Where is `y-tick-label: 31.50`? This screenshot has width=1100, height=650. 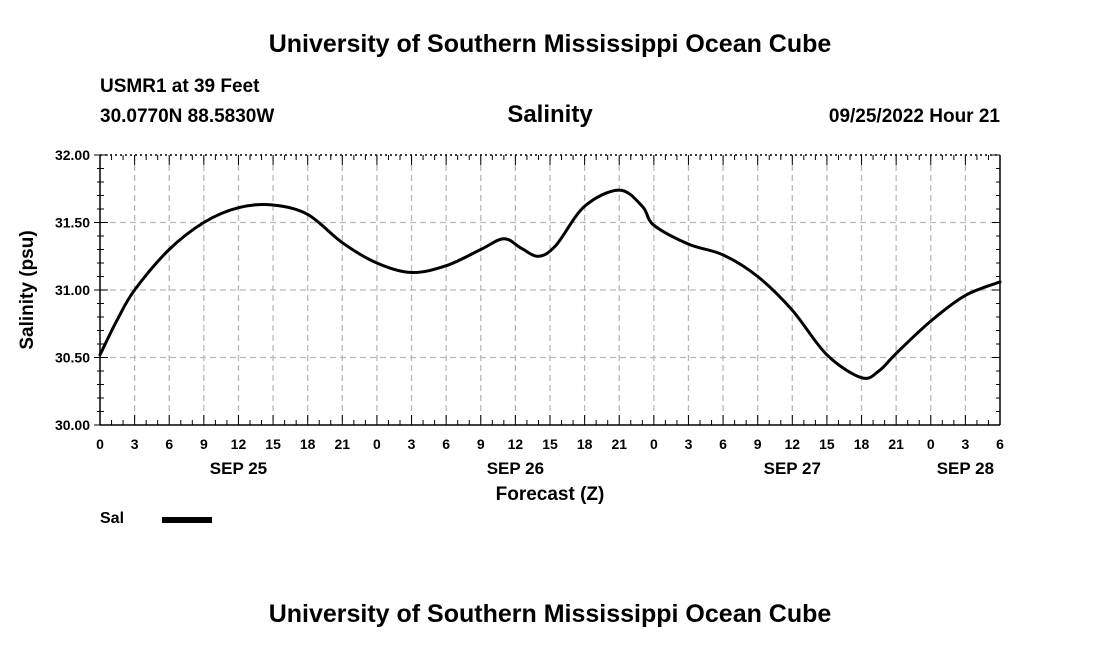
y-tick-label: 31.50 is located at coordinates (72, 223).